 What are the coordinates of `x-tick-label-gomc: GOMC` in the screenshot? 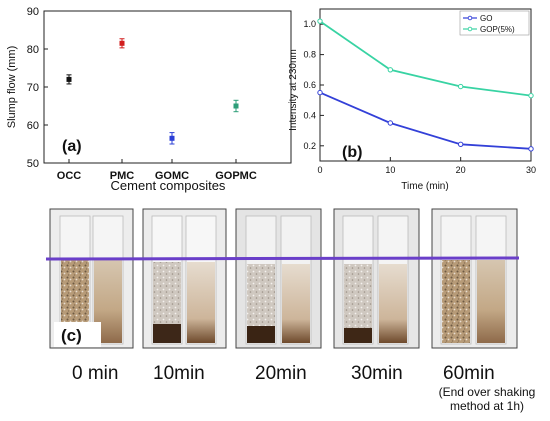 It's located at (172, 176).